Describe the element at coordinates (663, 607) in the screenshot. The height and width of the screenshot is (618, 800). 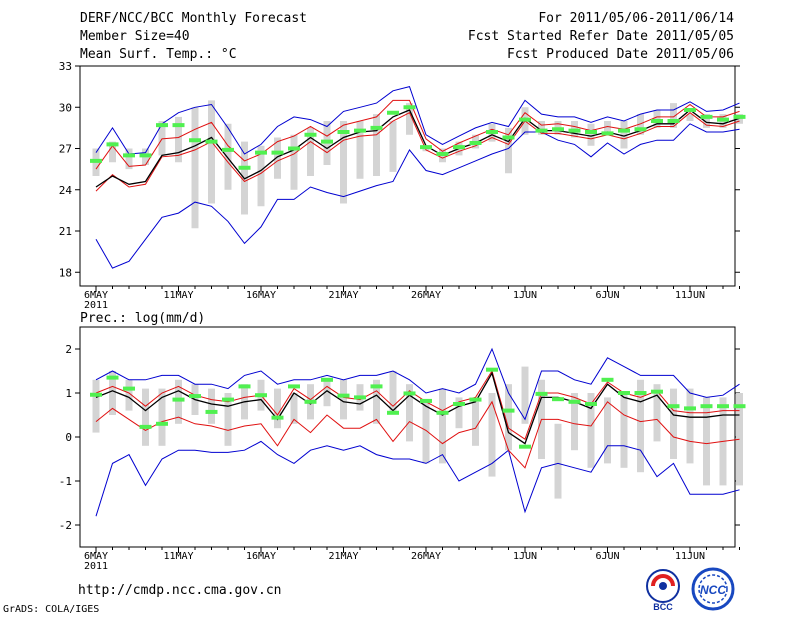
I see `bcc-logo-text: BCC` at that location.